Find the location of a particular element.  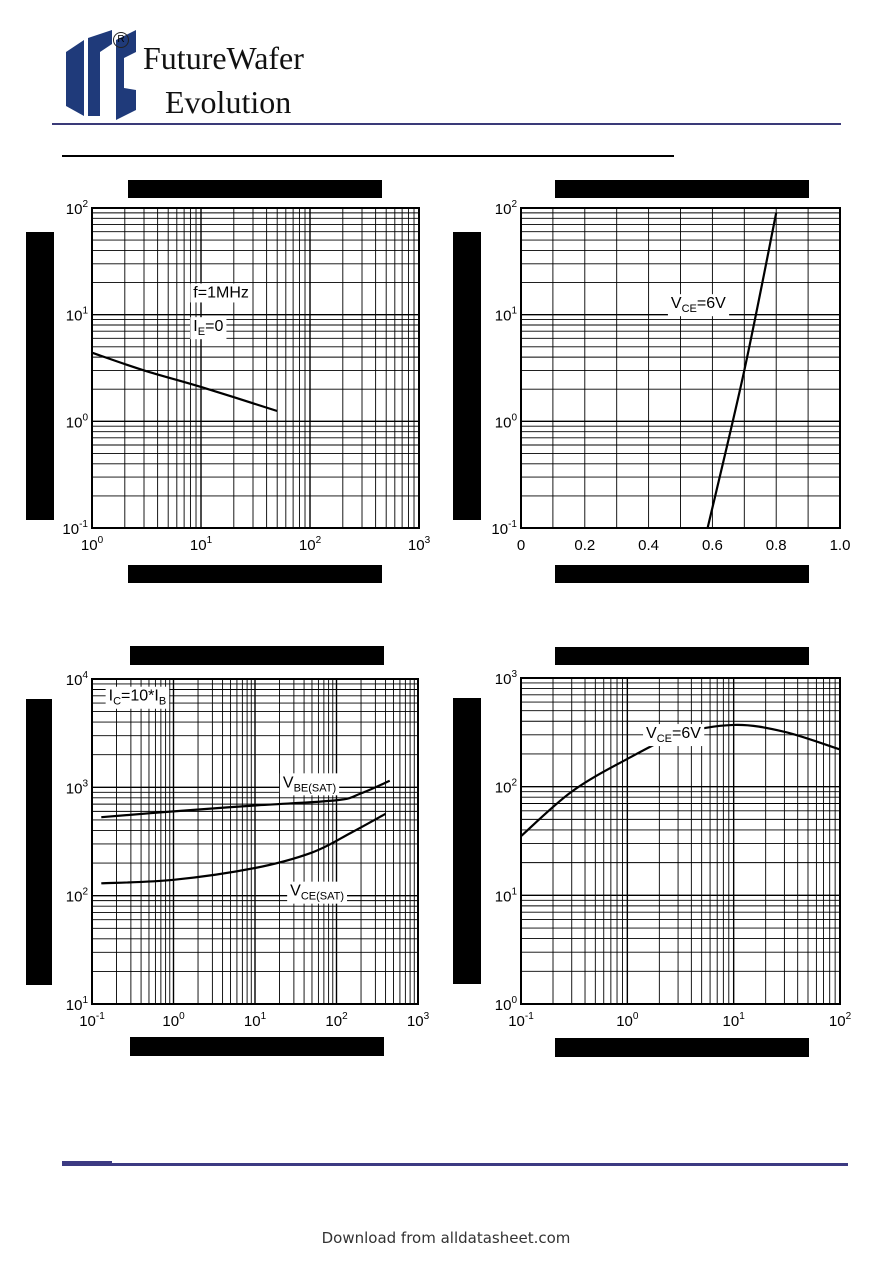

section-rule is located at coordinates (368, 156).